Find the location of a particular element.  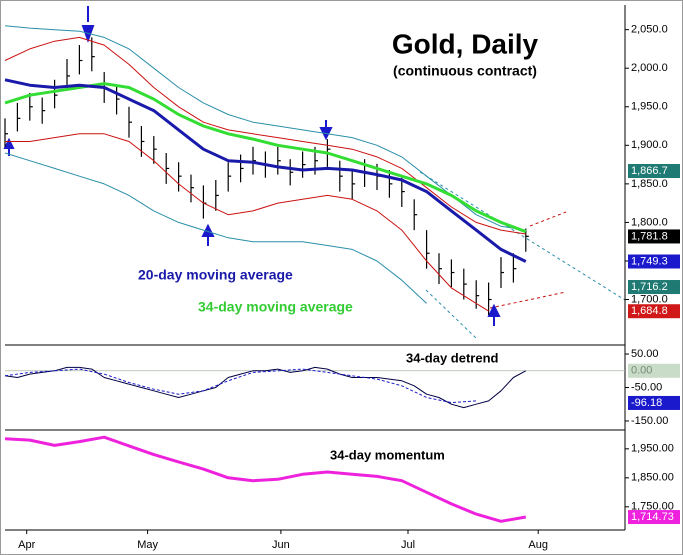

value-box-label: 1,716.2 is located at coordinates (649, 287).